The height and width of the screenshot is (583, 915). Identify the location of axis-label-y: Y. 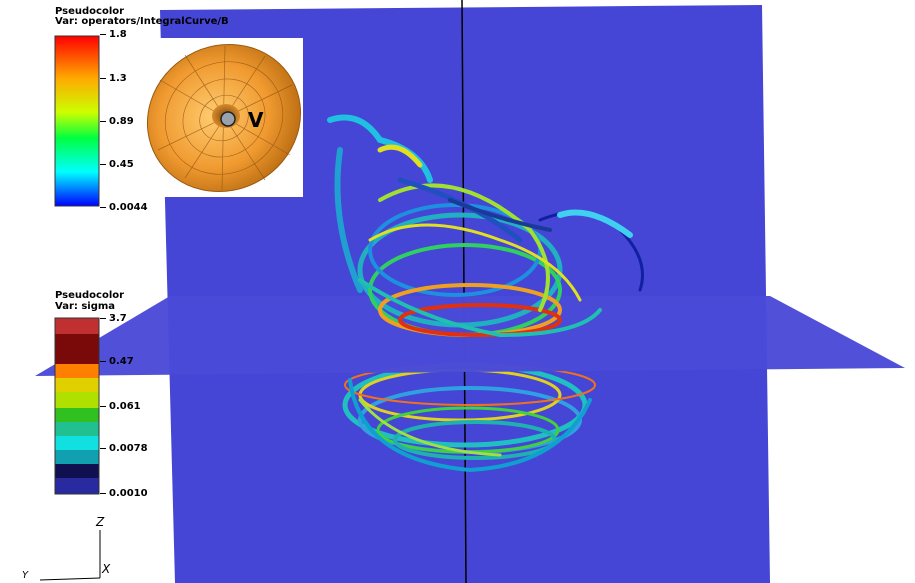
(25, 575).